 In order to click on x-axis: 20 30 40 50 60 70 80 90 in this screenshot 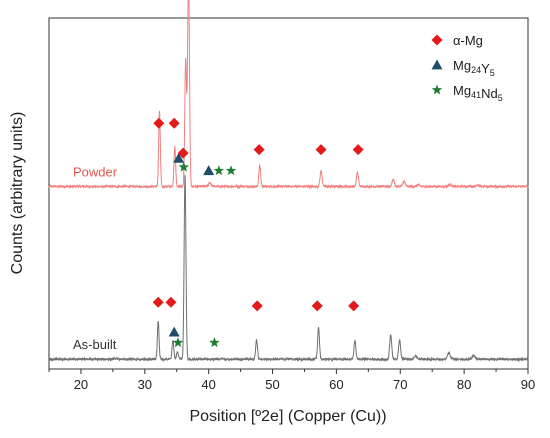, I will do `click(291, 380)`.